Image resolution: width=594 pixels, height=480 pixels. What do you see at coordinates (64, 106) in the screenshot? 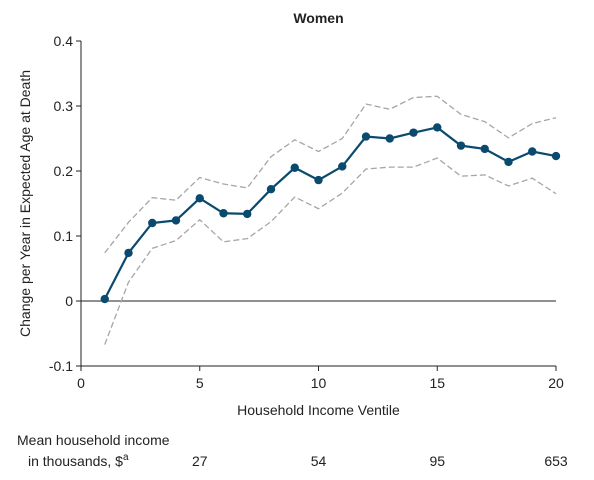
I see `y-tick-label: 0.3` at bounding box center [64, 106].